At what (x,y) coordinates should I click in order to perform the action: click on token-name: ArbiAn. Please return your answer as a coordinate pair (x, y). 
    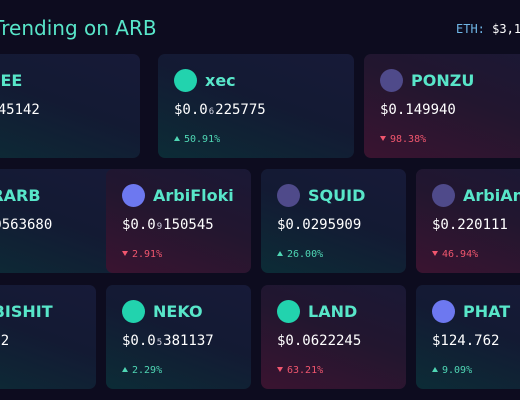
    Looking at the image, I should click on (491, 195).